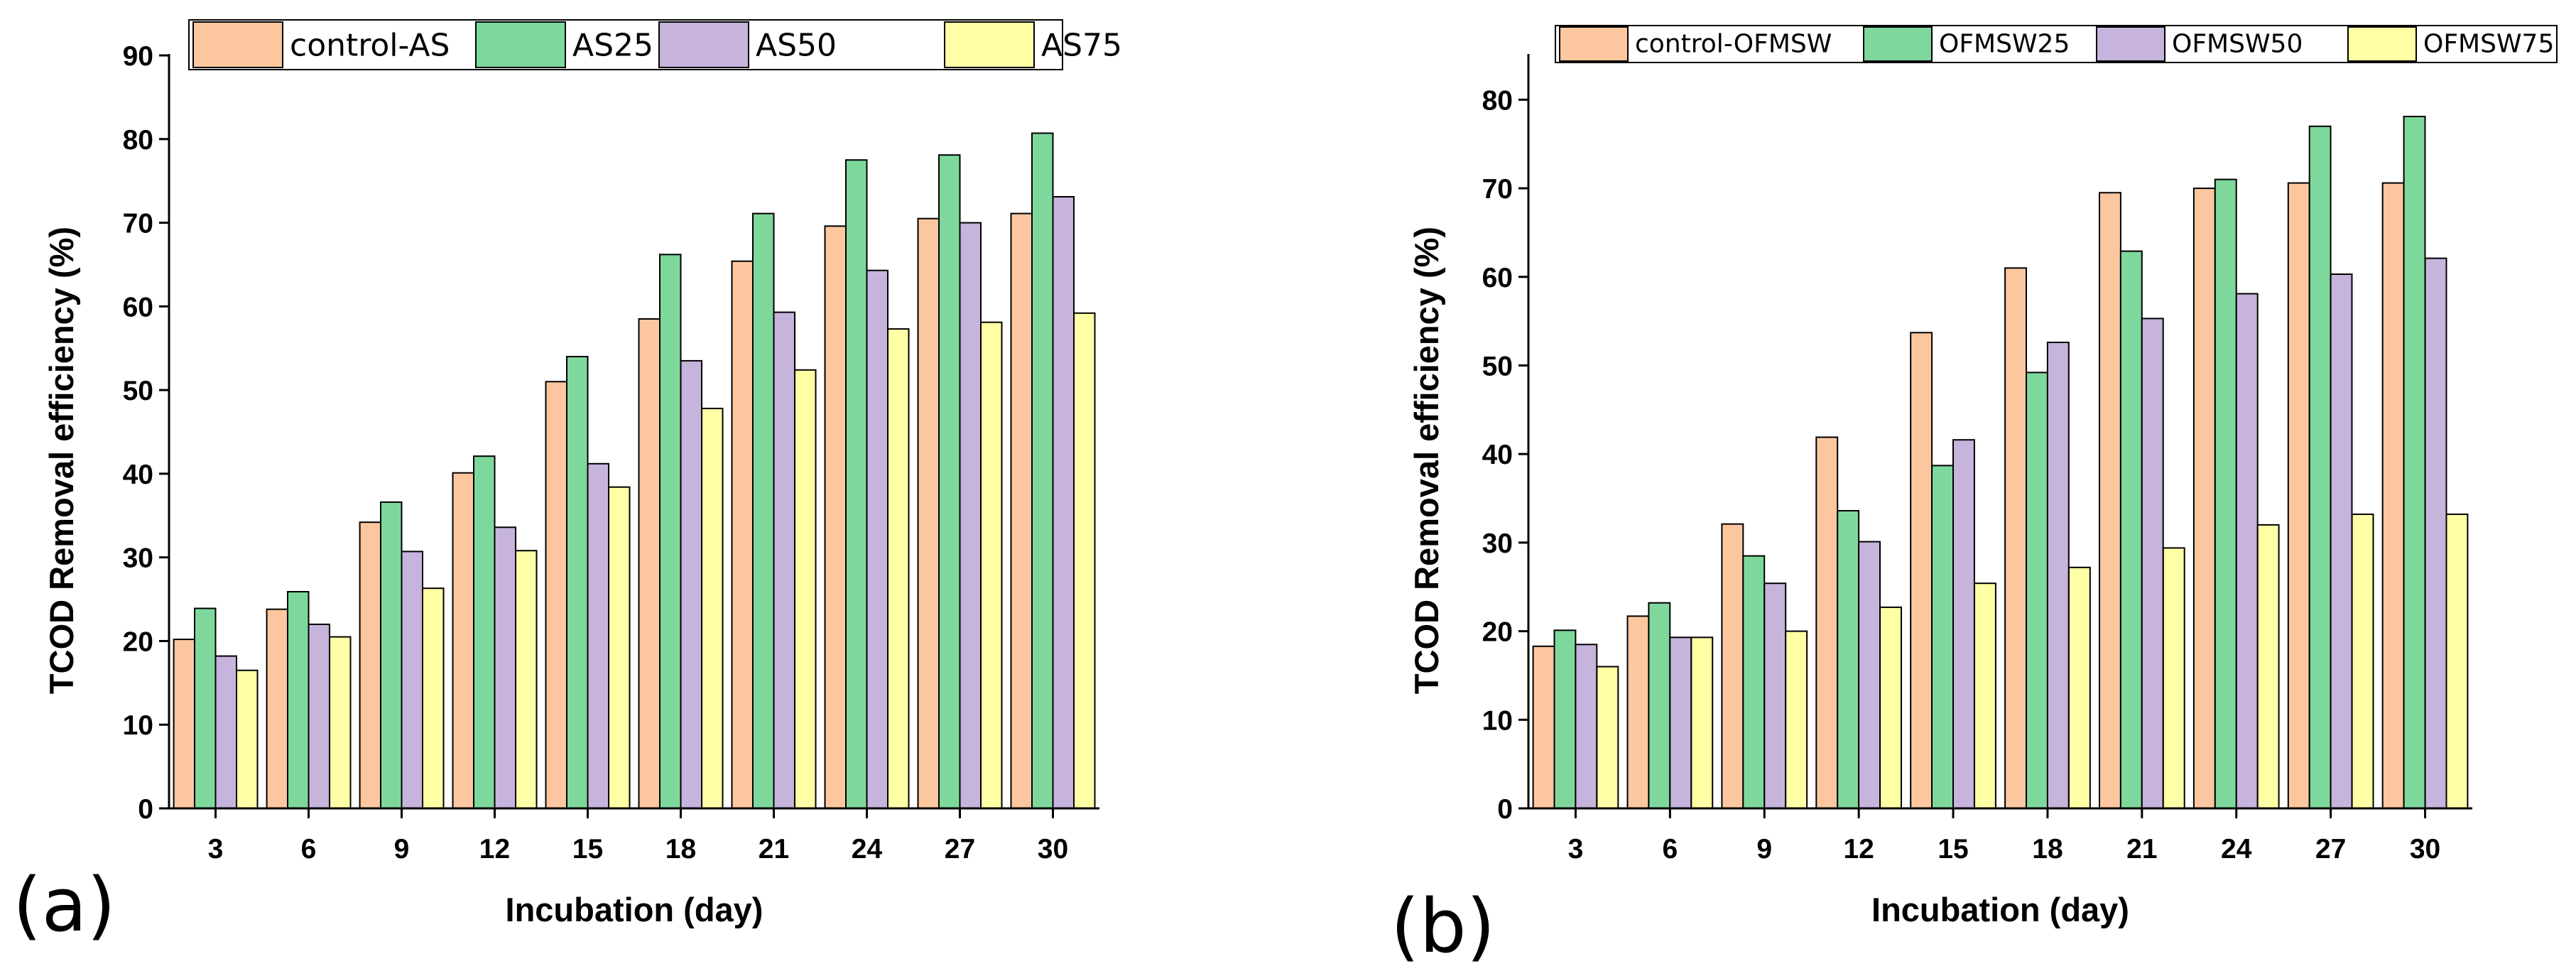  I want to click on legend-label-a-AS50: AS50, so click(796, 45).